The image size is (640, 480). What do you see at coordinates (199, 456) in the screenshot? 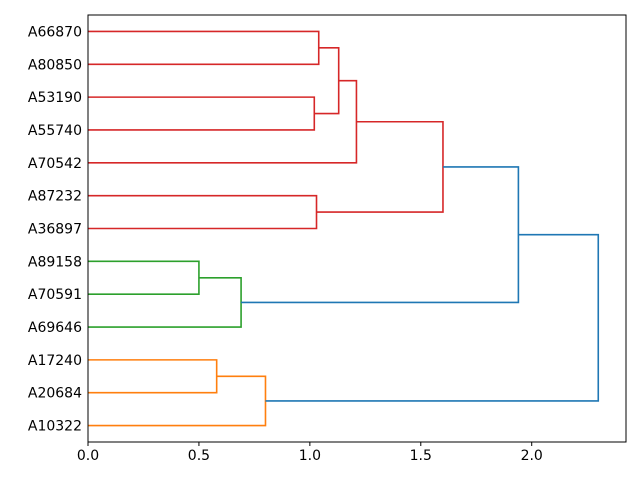
I see `x-tick-label: 0.5` at bounding box center [199, 456].